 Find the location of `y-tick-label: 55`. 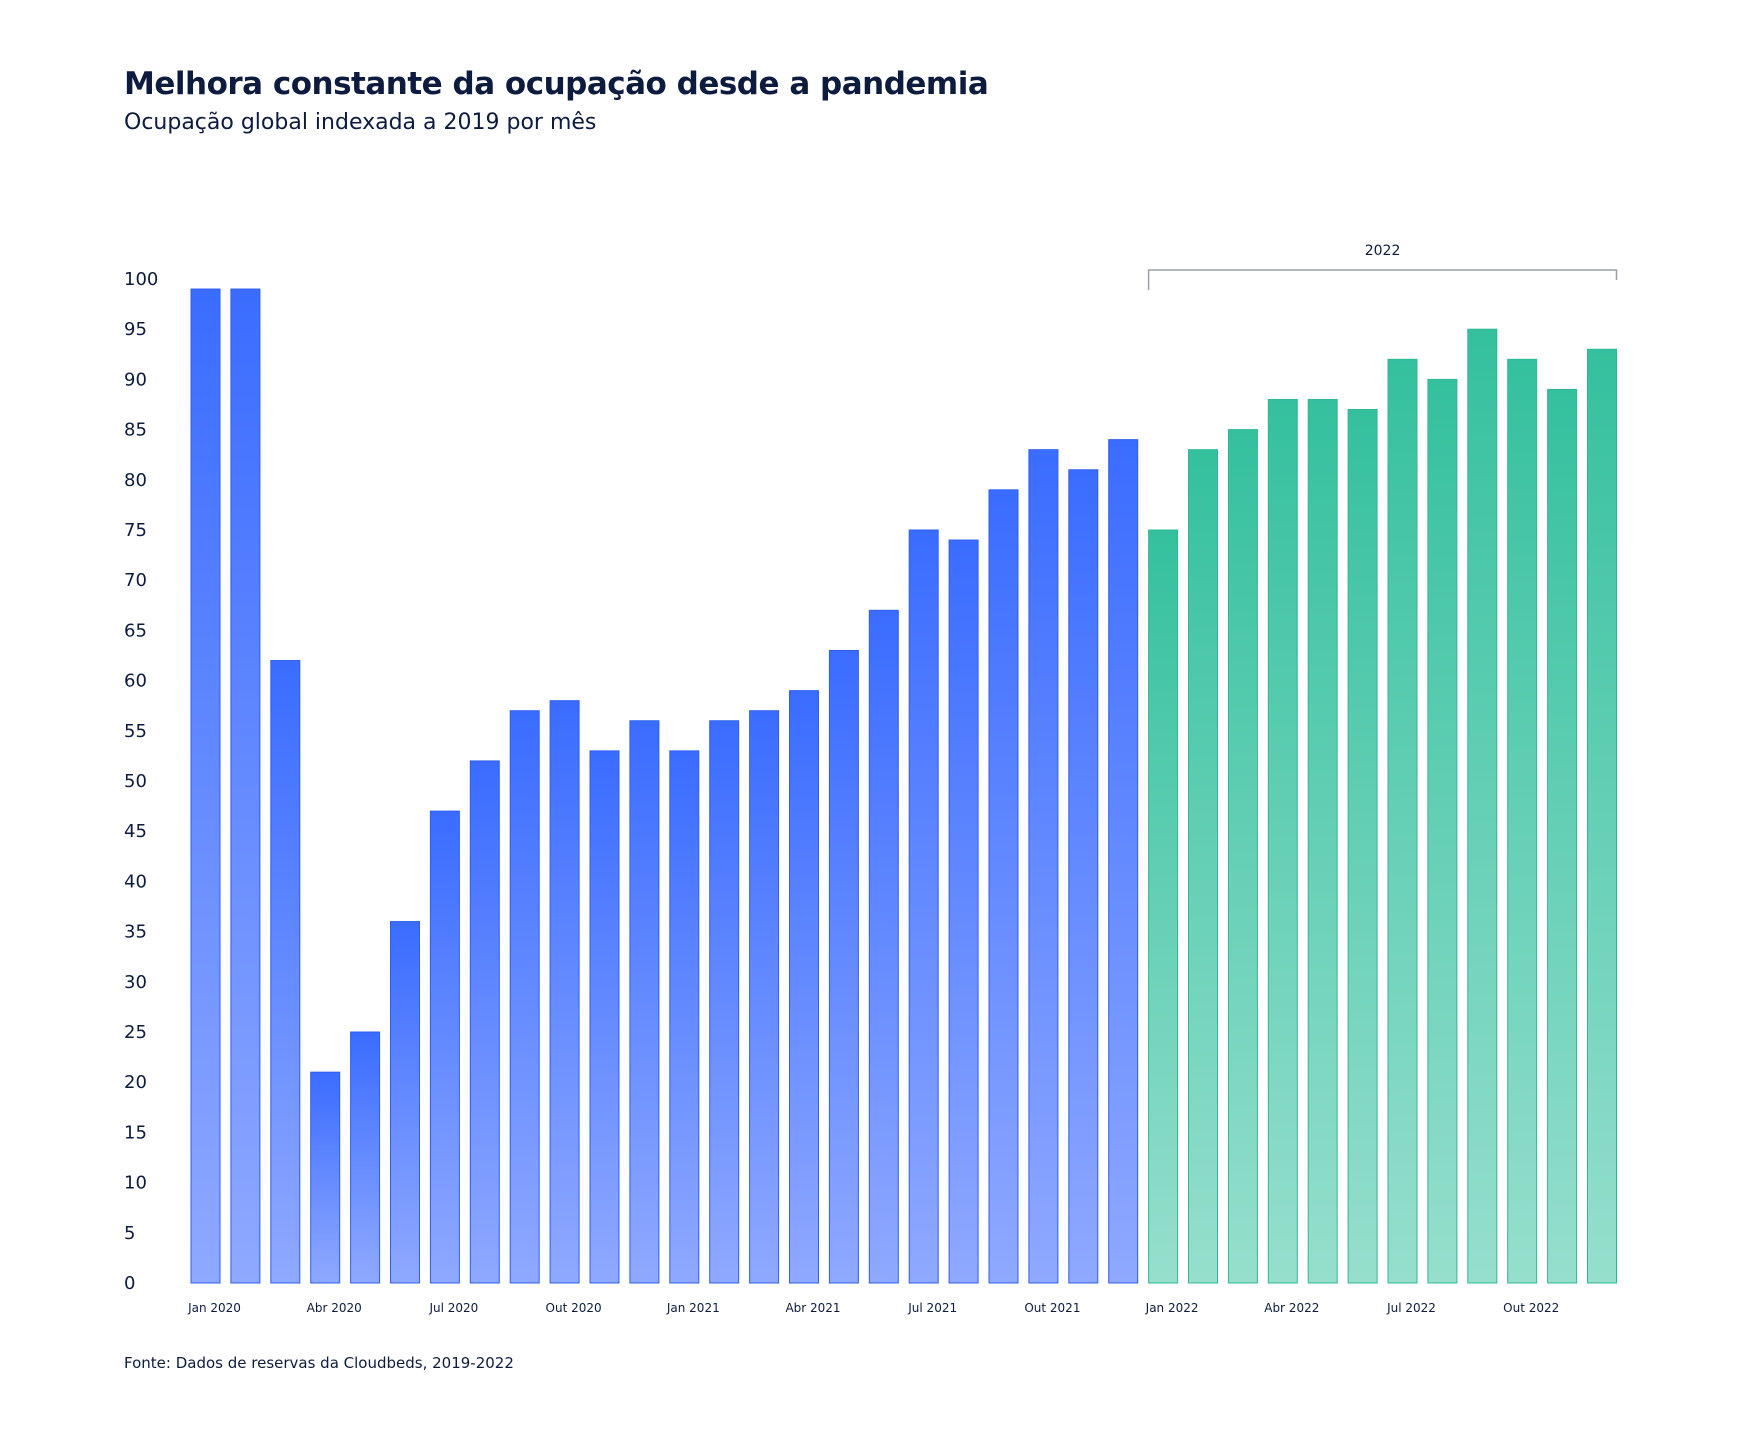

y-tick-label: 55 is located at coordinates (135, 731).